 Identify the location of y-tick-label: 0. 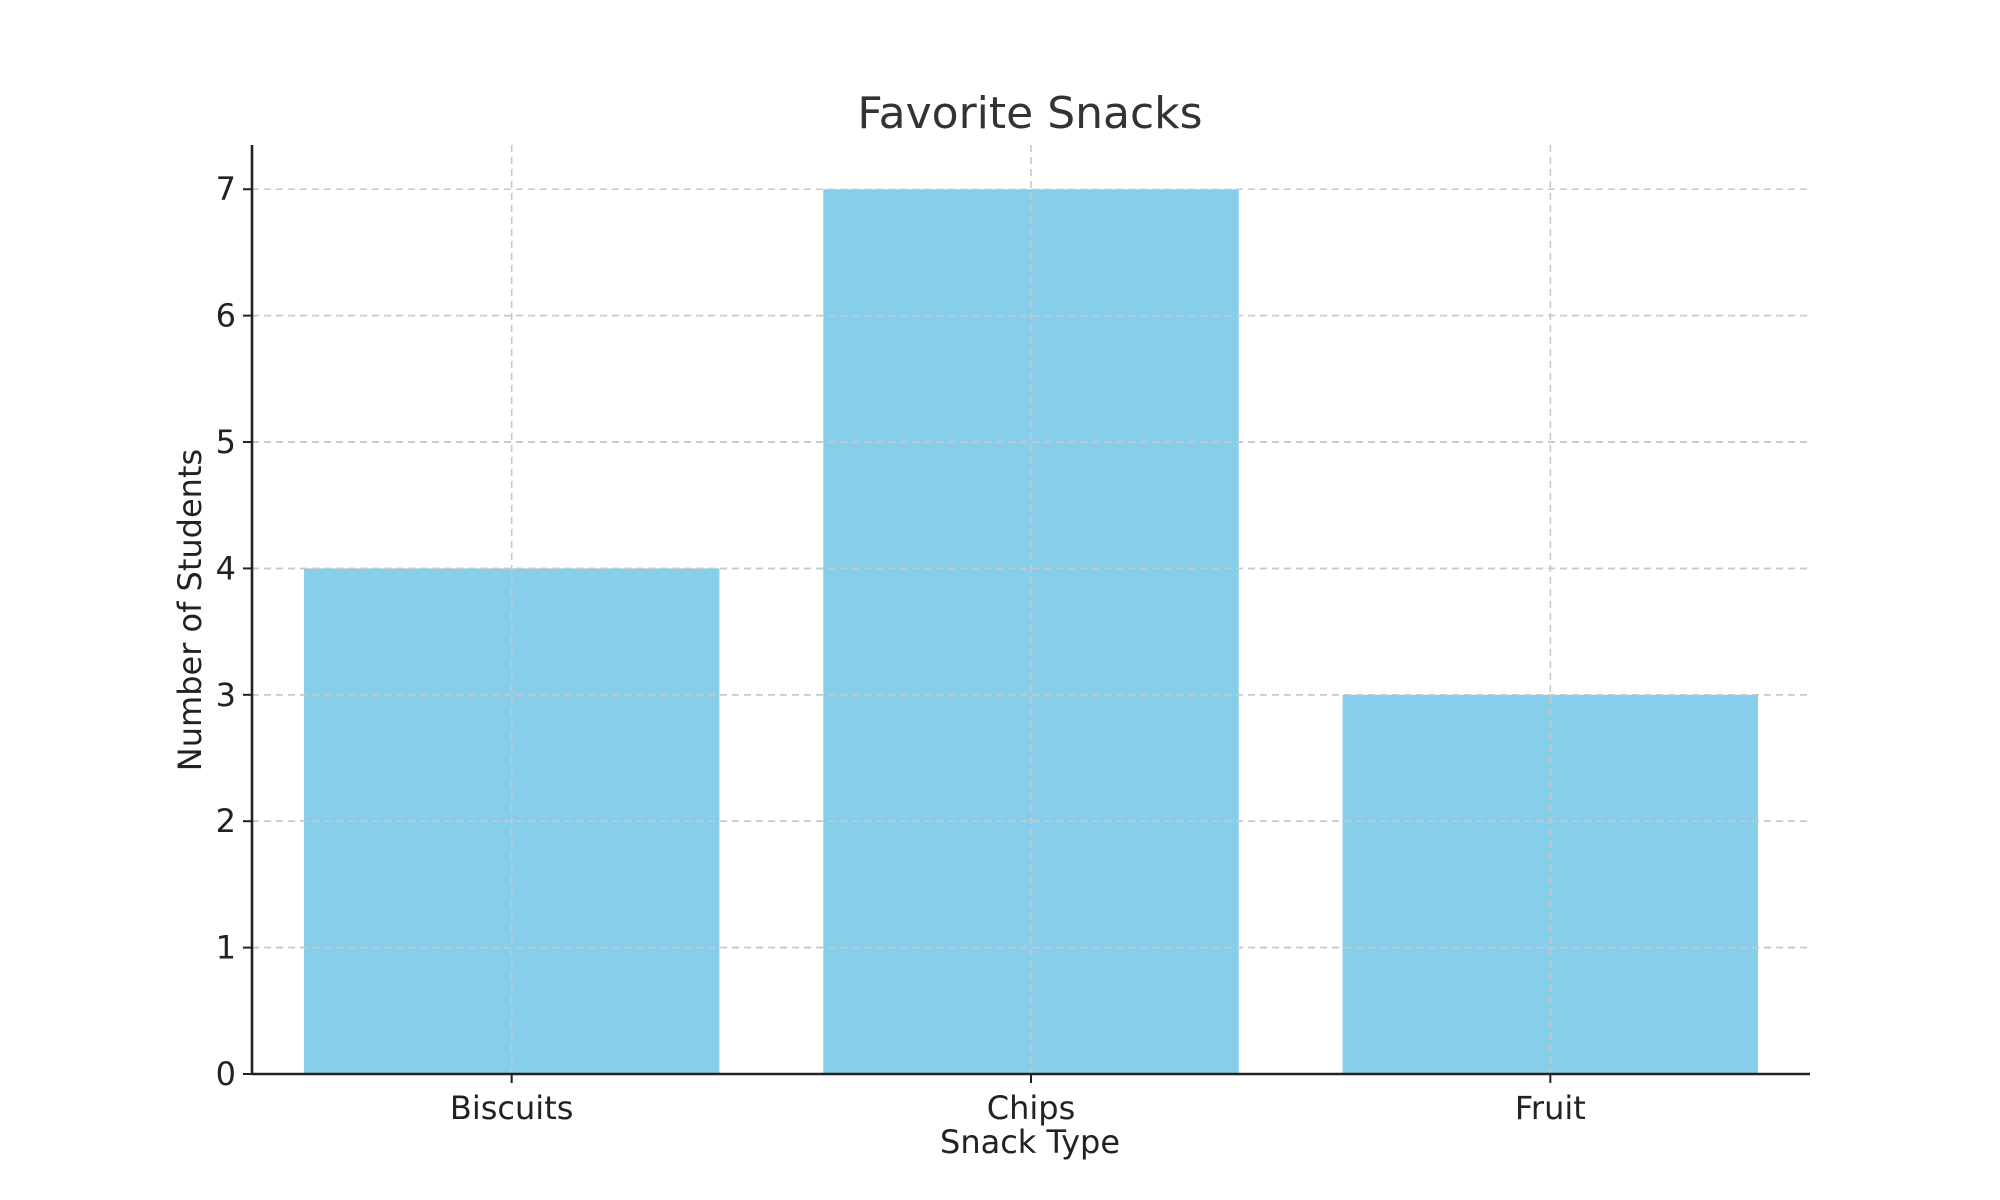
(226, 1074).